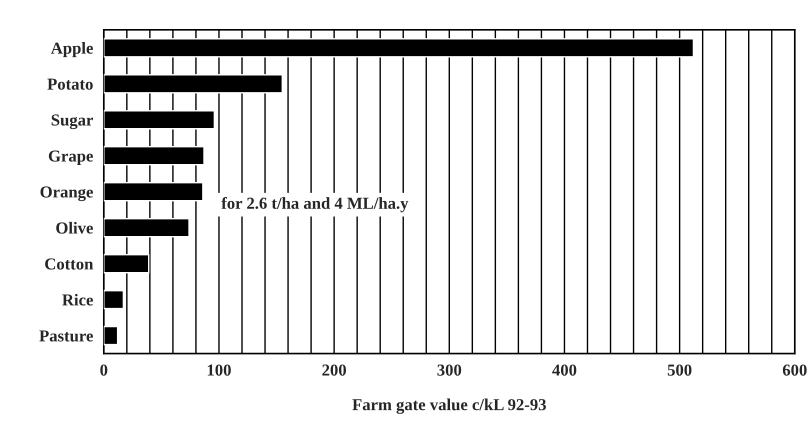  What do you see at coordinates (449, 370) in the screenshot?
I see `x-tick-label: 300` at bounding box center [449, 370].